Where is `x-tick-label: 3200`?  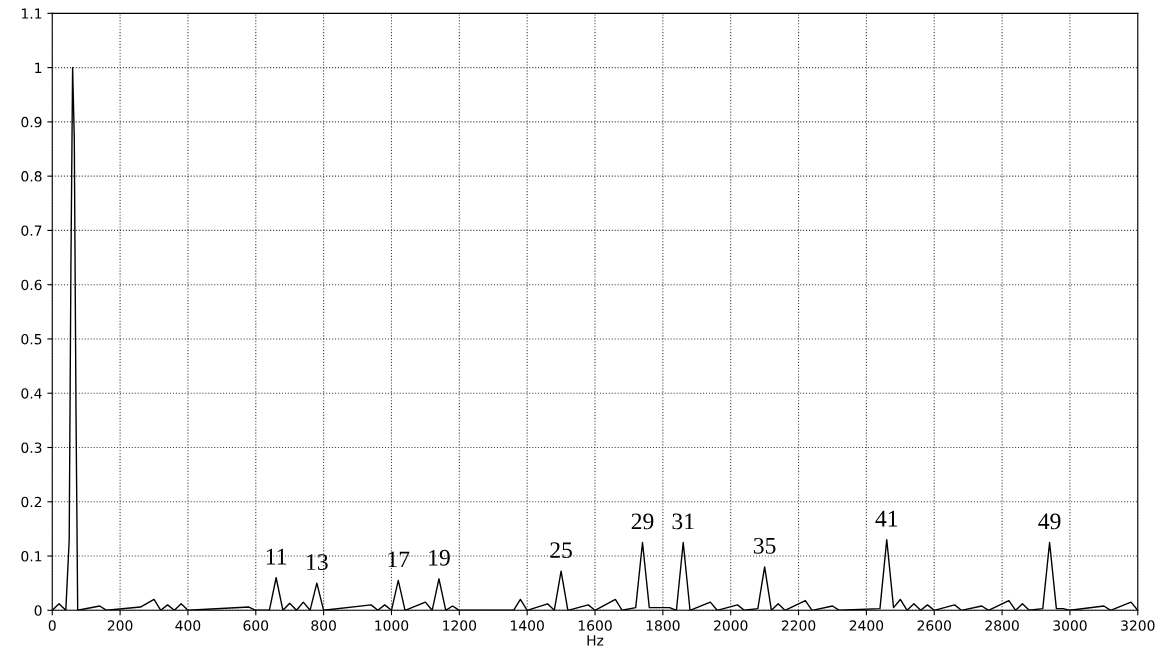 x-tick-label: 3200 is located at coordinates (1138, 625).